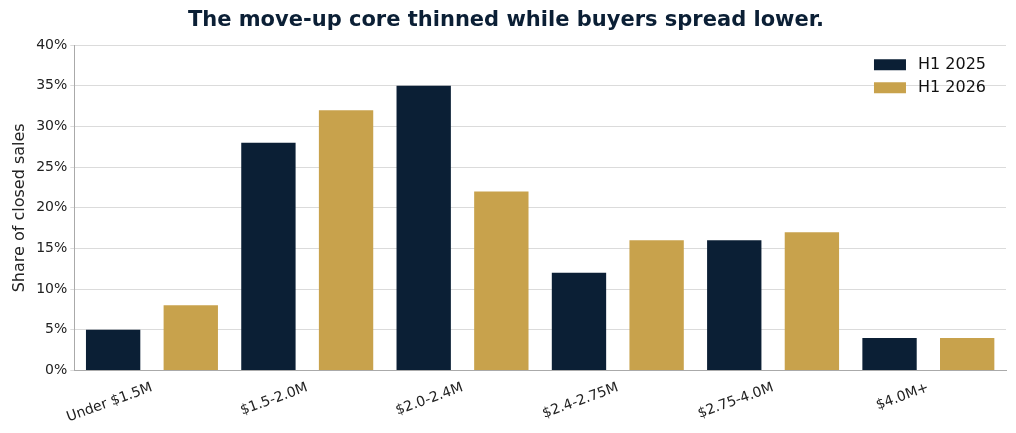  I want to click on y-tick-label: 40%, so click(52, 43).